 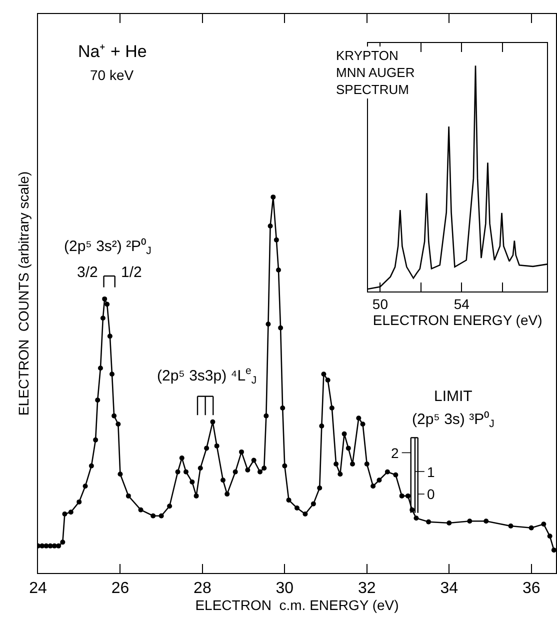 What do you see at coordinates (375, 72) in the screenshot?
I see `chart-title: KRYPTON MNN AUGER SPECTRUM` at bounding box center [375, 72].